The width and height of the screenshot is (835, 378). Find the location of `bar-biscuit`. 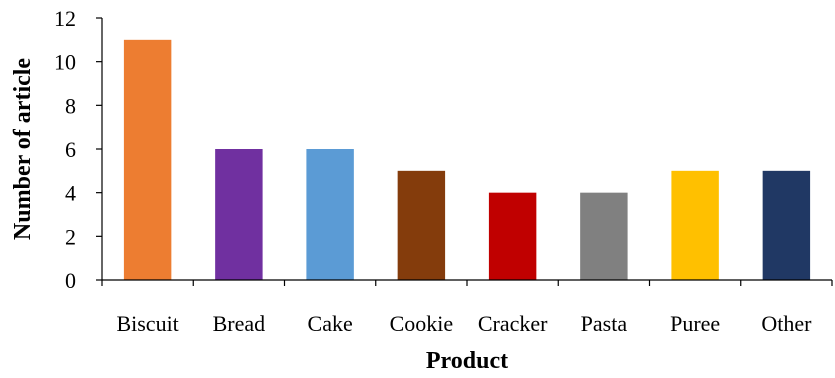

bar-biscuit is located at coordinates (147, 160).